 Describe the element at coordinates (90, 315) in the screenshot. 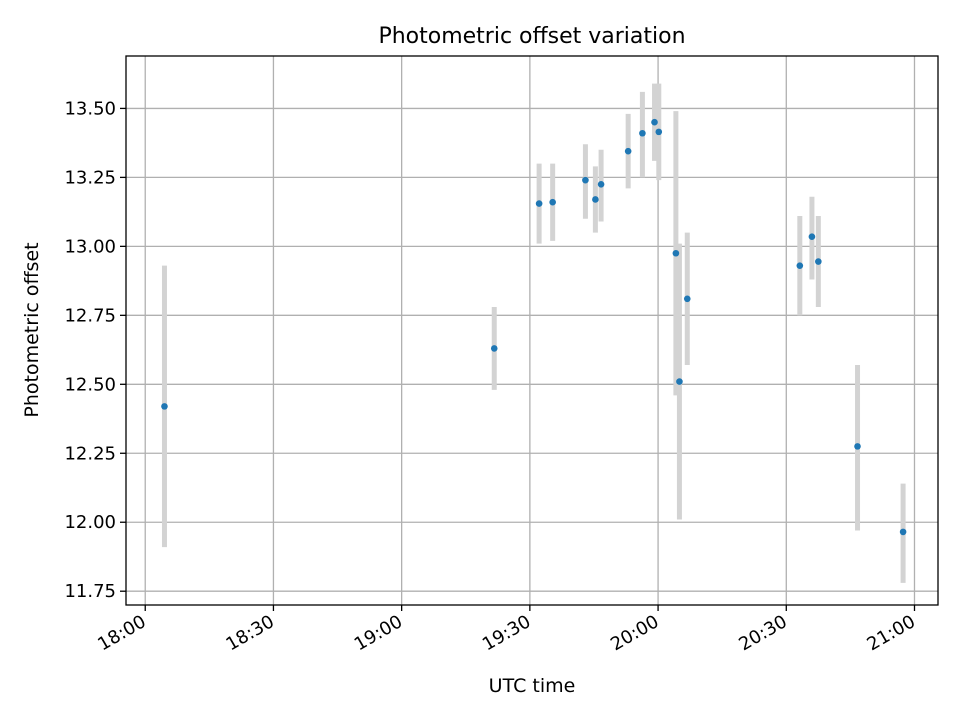

I see `y-tick-label: 12.75` at that location.